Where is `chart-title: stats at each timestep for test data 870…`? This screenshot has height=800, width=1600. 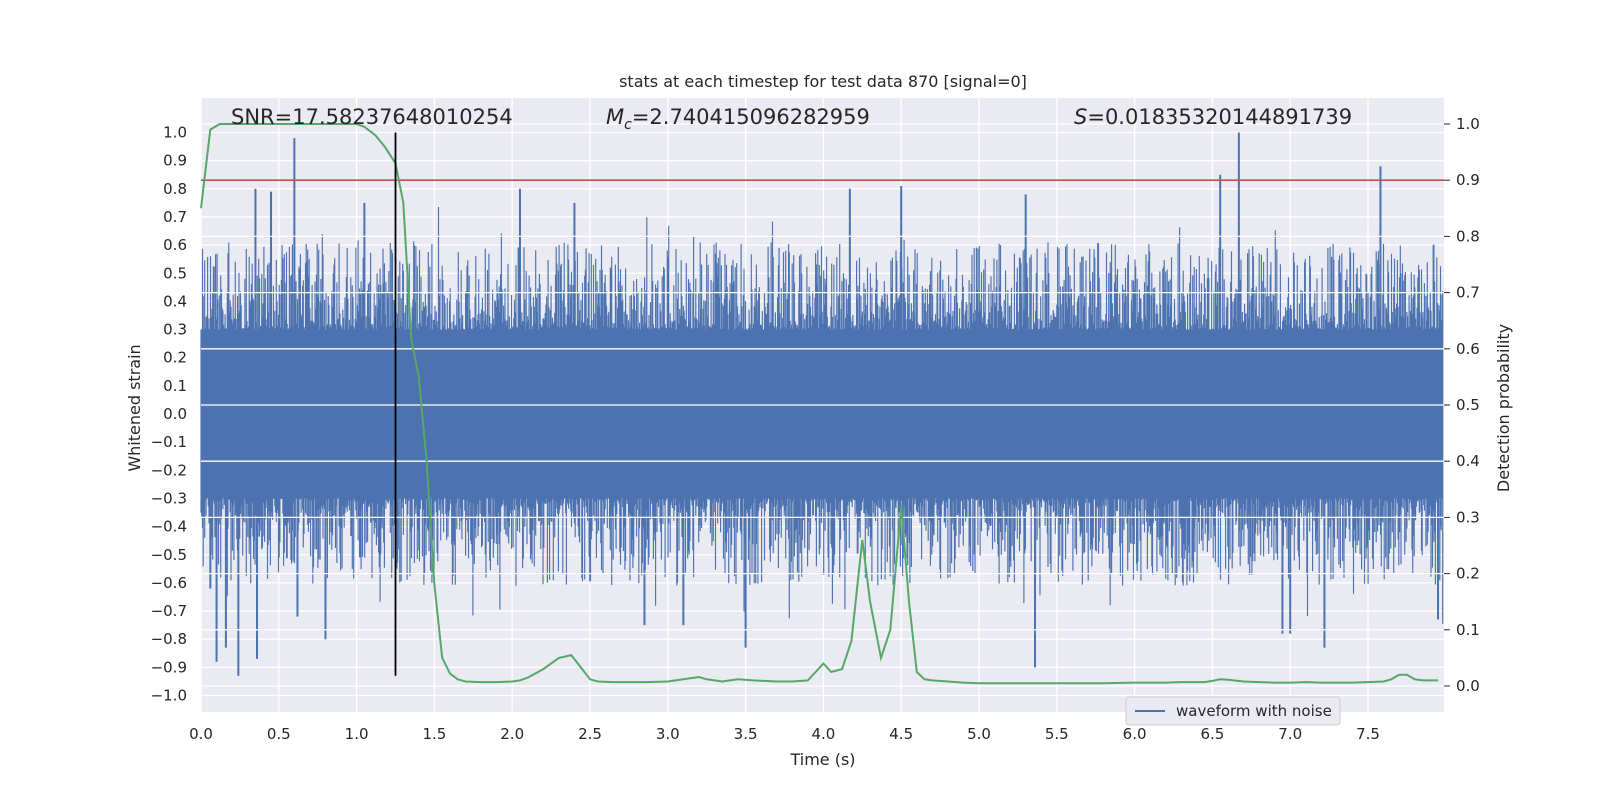 chart-title: stats at each timestep for test data 870… is located at coordinates (823, 81).